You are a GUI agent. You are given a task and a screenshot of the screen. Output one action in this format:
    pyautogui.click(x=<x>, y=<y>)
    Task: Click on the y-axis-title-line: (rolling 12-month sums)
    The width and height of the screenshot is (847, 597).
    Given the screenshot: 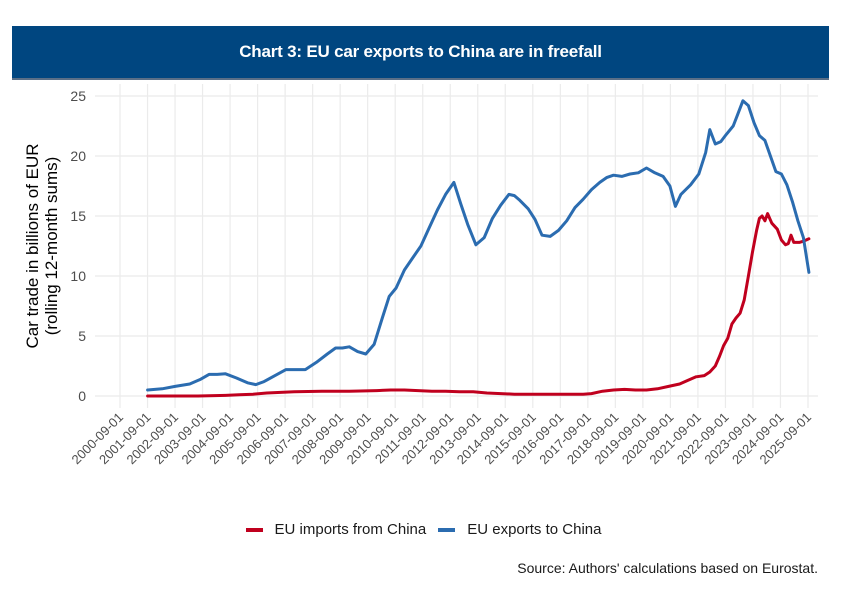 What is the action you would take?
    pyautogui.click(x=51, y=246)
    